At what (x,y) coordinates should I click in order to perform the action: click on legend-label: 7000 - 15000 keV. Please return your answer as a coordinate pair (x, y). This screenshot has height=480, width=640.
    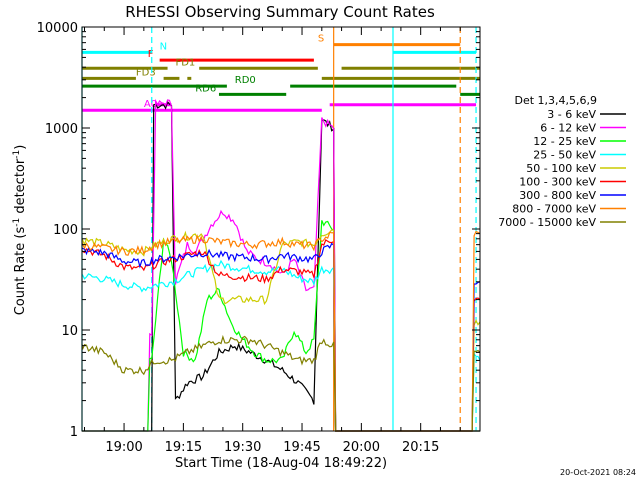
    Looking at the image, I should click on (547, 222).